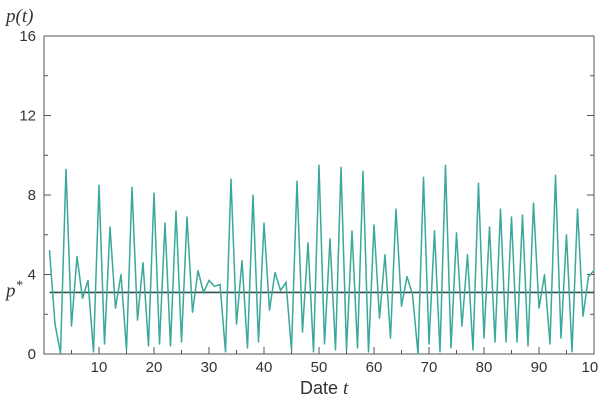 This screenshot has height=400, width=598. What do you see at coordinates (27, 116) in the screenshot?
I see `y-tick-label: 12` at bounding box center [27, 116].